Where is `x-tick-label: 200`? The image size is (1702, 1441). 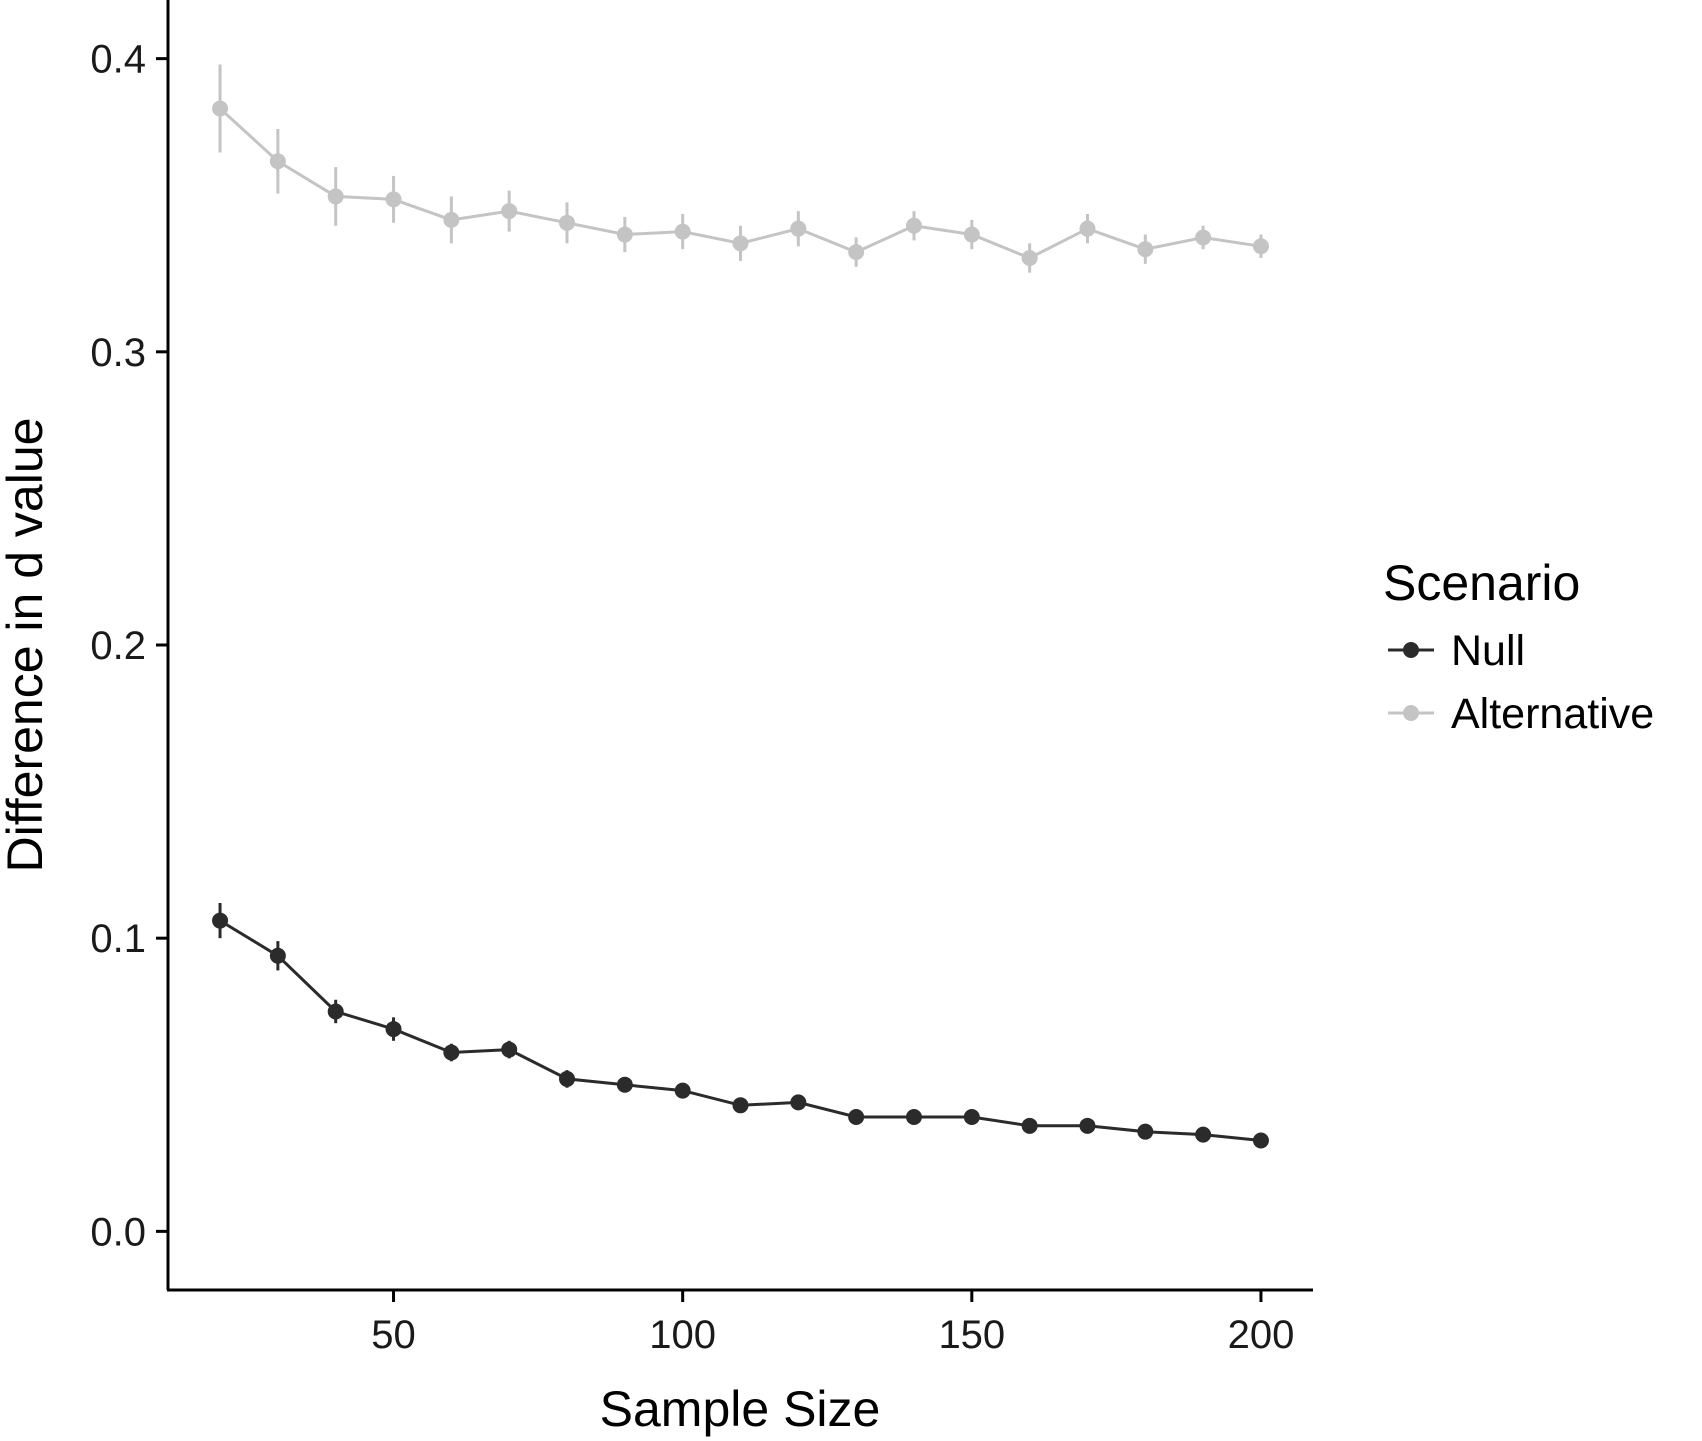
x-tick-label: 200 is located at coordinates (1261, 1335).